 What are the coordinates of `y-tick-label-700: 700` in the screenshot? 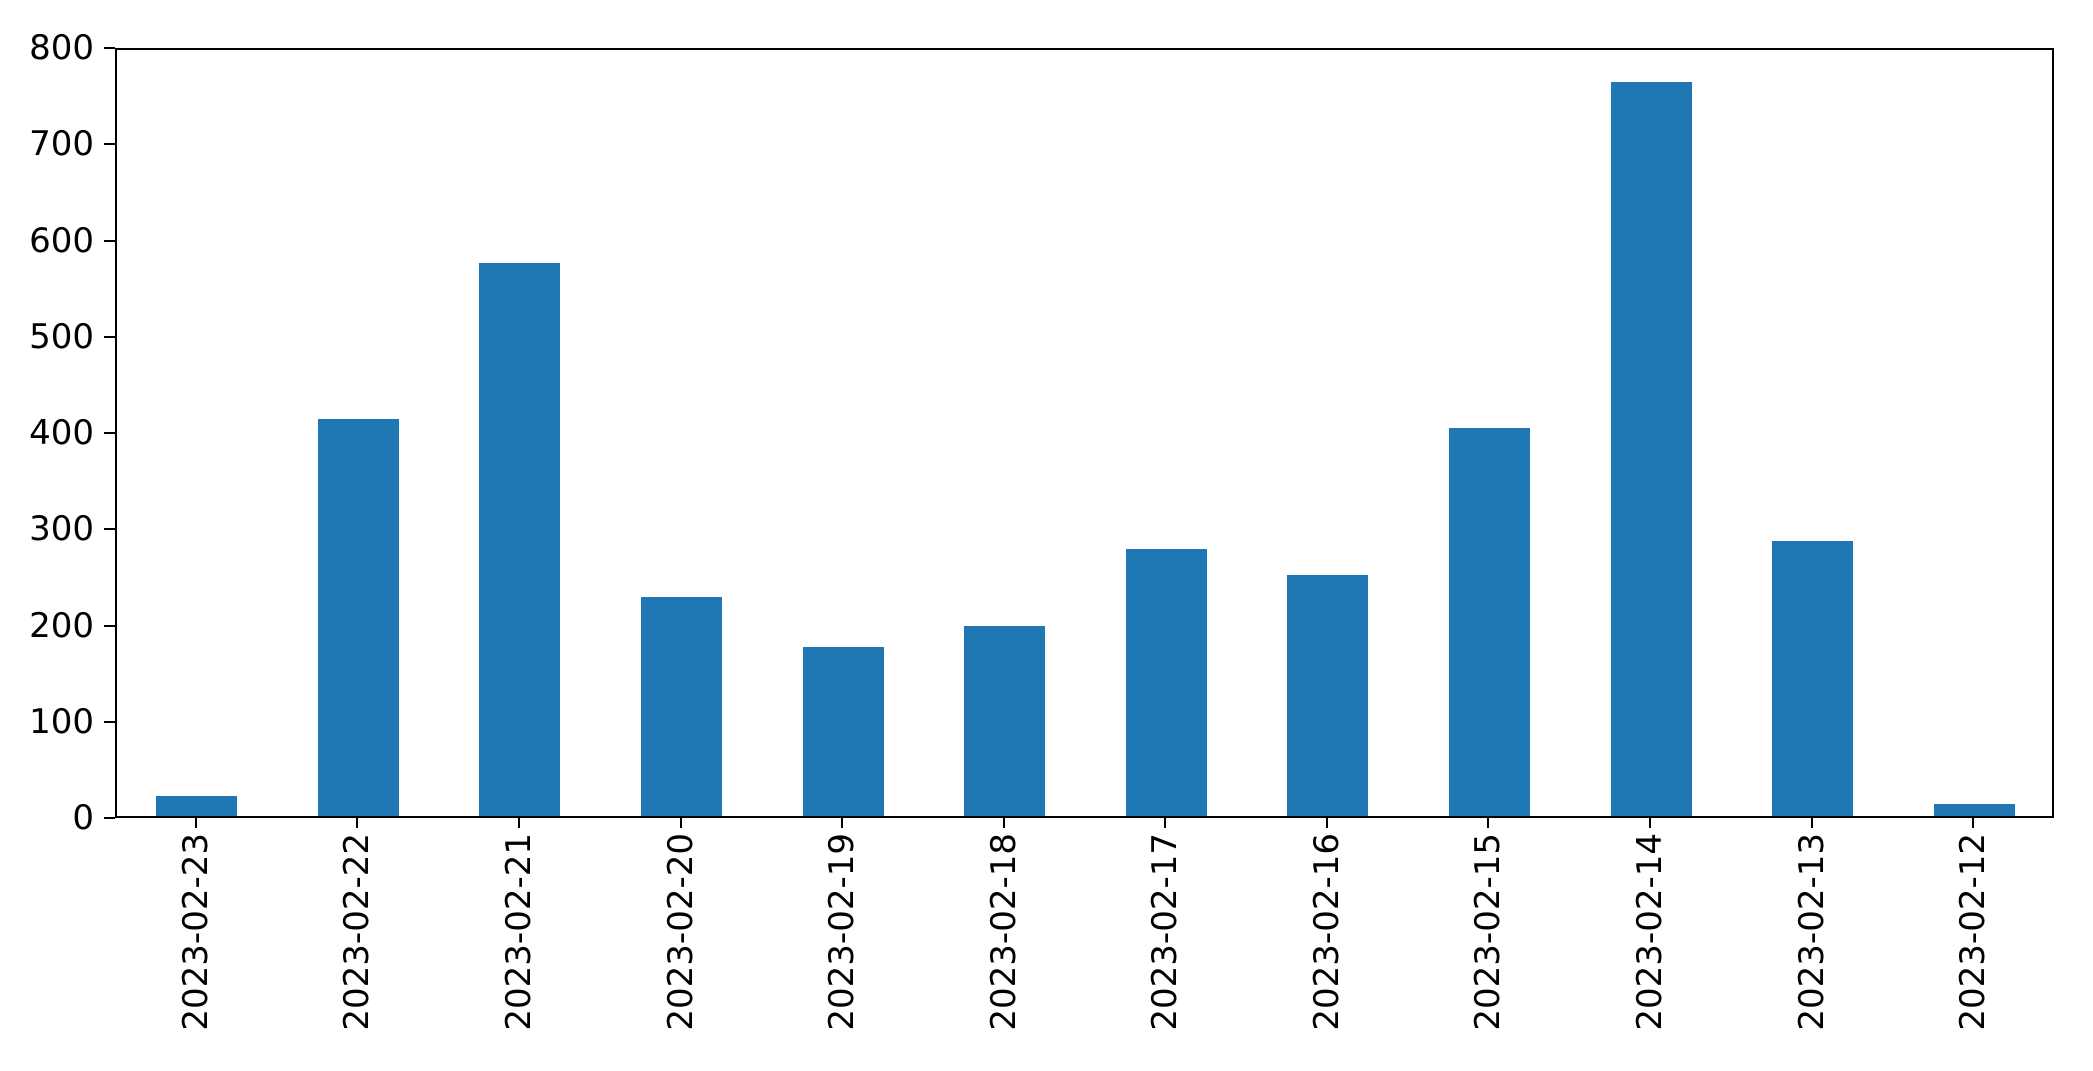 It's located at (61, 144).